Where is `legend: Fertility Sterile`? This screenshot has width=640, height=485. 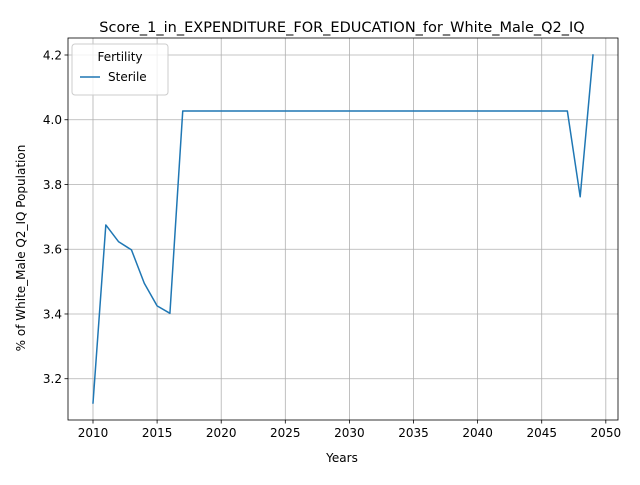
legend: Fertility Sterile is located at coordinates (120, 69).